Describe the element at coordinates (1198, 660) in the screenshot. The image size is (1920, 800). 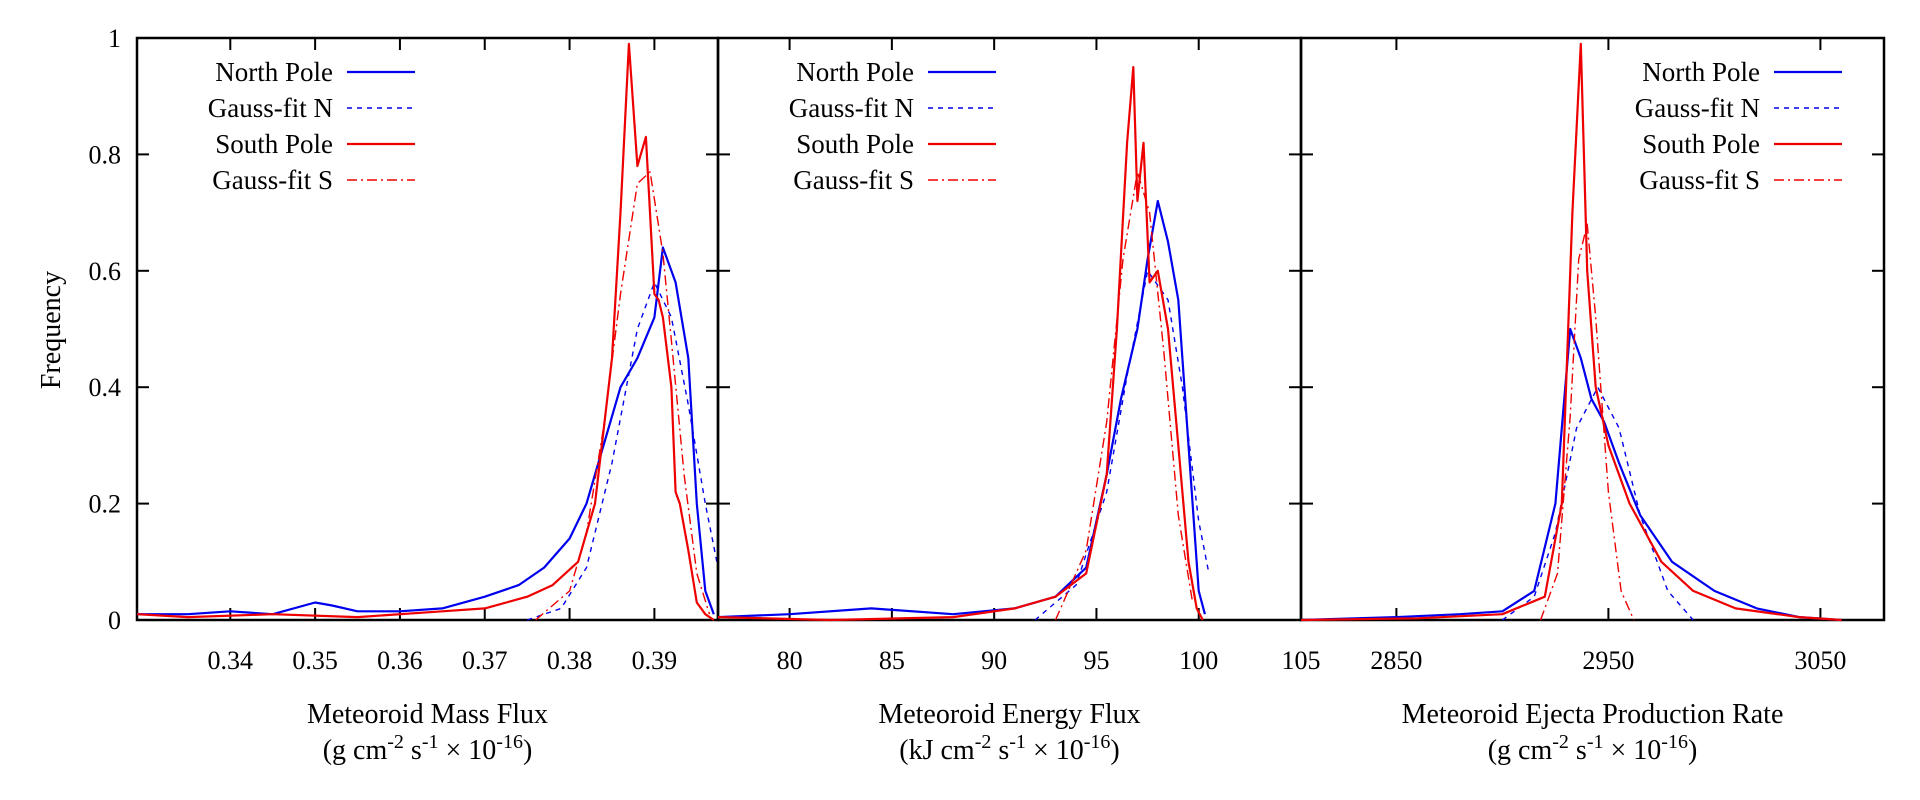
I see `x-tick-label: 100` at that location.